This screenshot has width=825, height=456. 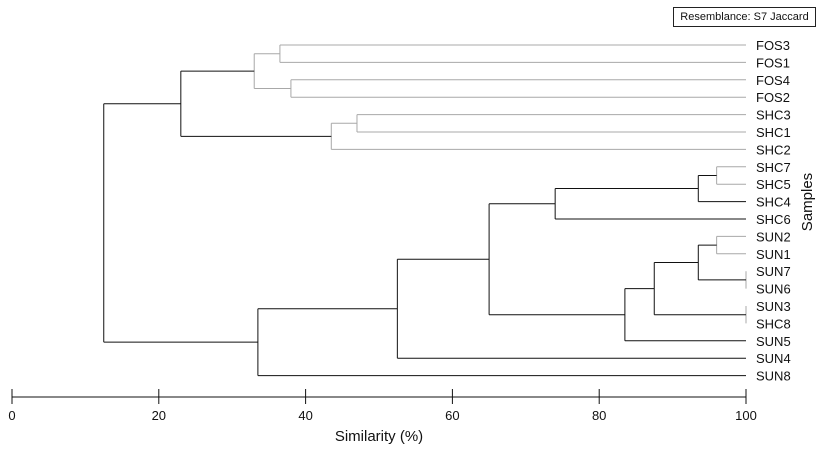 I want to click on leaf-label-shc5: SHC5, so click(x=773, y=184).